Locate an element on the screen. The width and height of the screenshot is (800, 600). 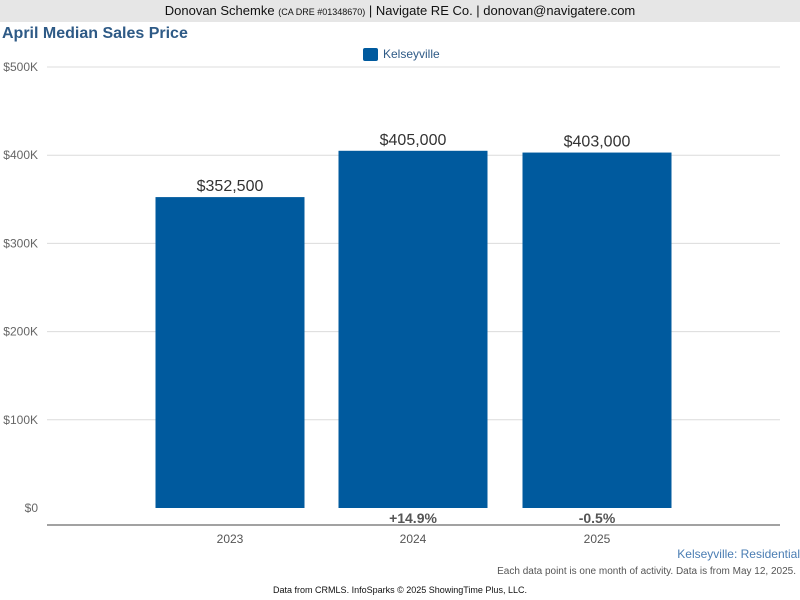
y-tick-label: $100K is located at coordinates (20, 420).